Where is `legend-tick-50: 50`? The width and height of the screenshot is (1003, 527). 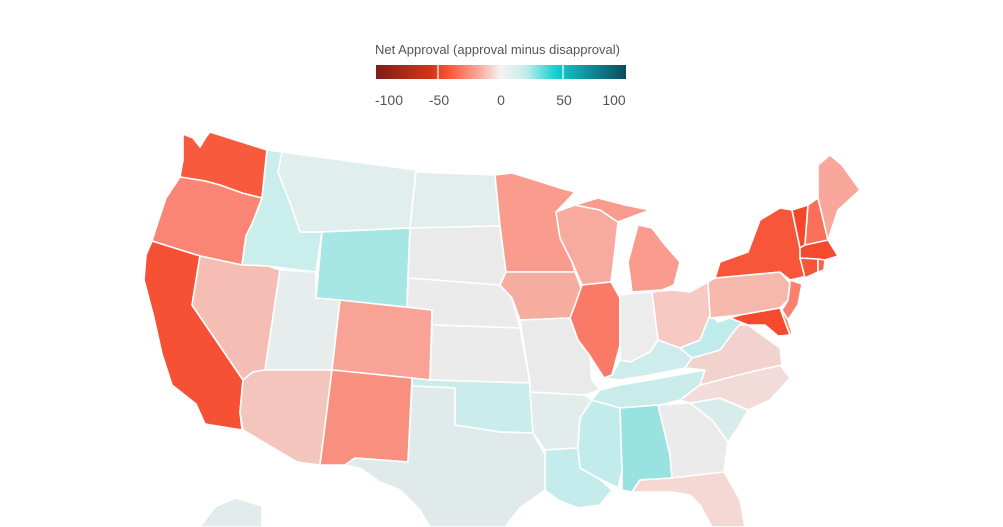
legend-tick-50: 50 is located at coordinates (564, 100).